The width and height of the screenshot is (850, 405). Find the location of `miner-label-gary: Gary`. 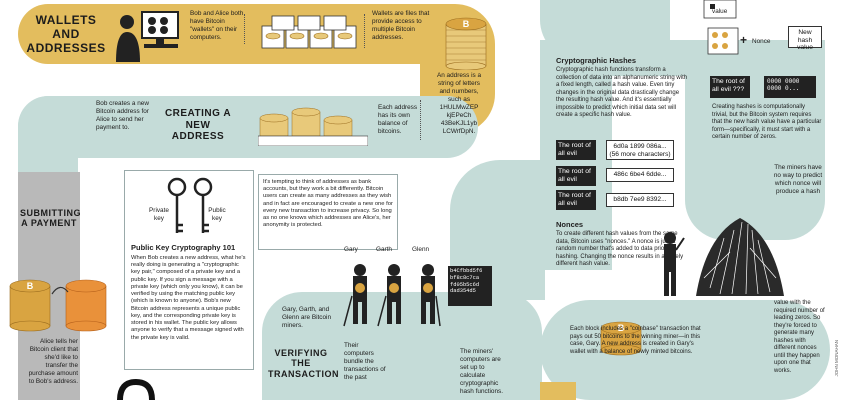

miner-label-gary: Gary is located at coordinates (351, 249).